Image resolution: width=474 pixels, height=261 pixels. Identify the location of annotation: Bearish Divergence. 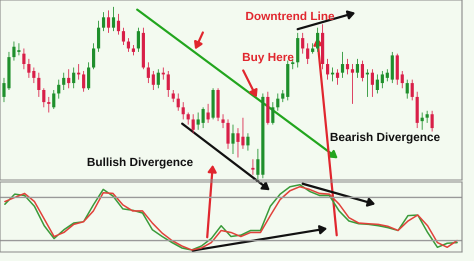
(385, 138).